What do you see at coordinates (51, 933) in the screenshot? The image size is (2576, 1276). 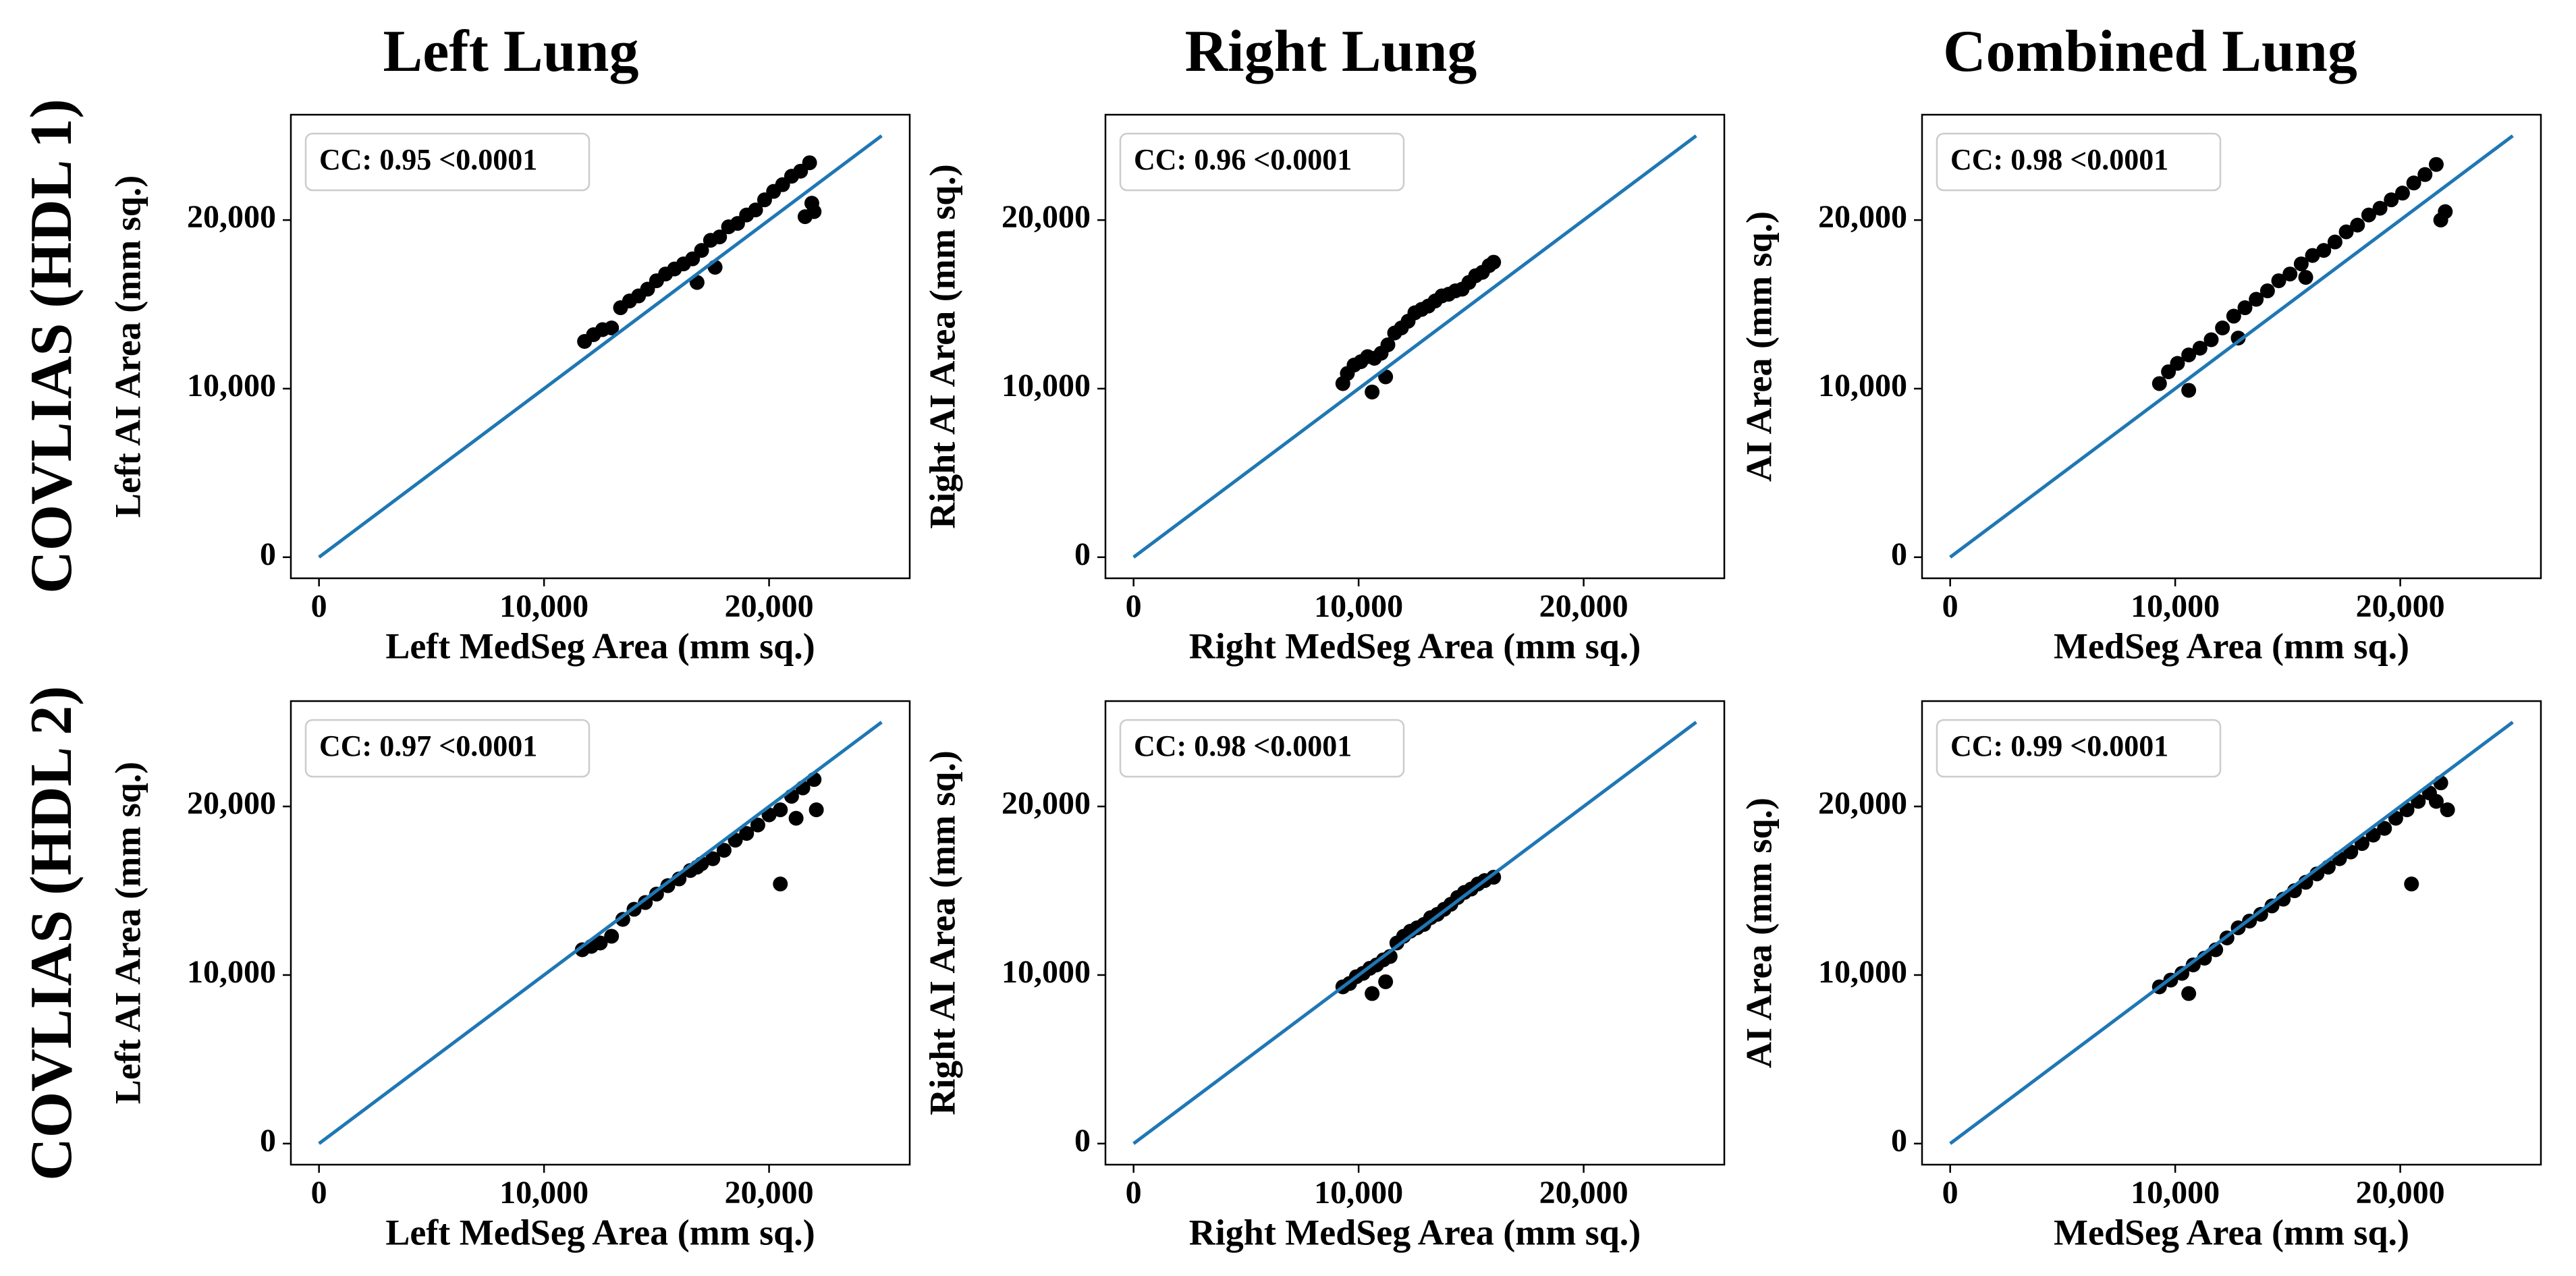 I see `row-title: COVLIAS (HDL 2)` at bounding box center [51, 933].